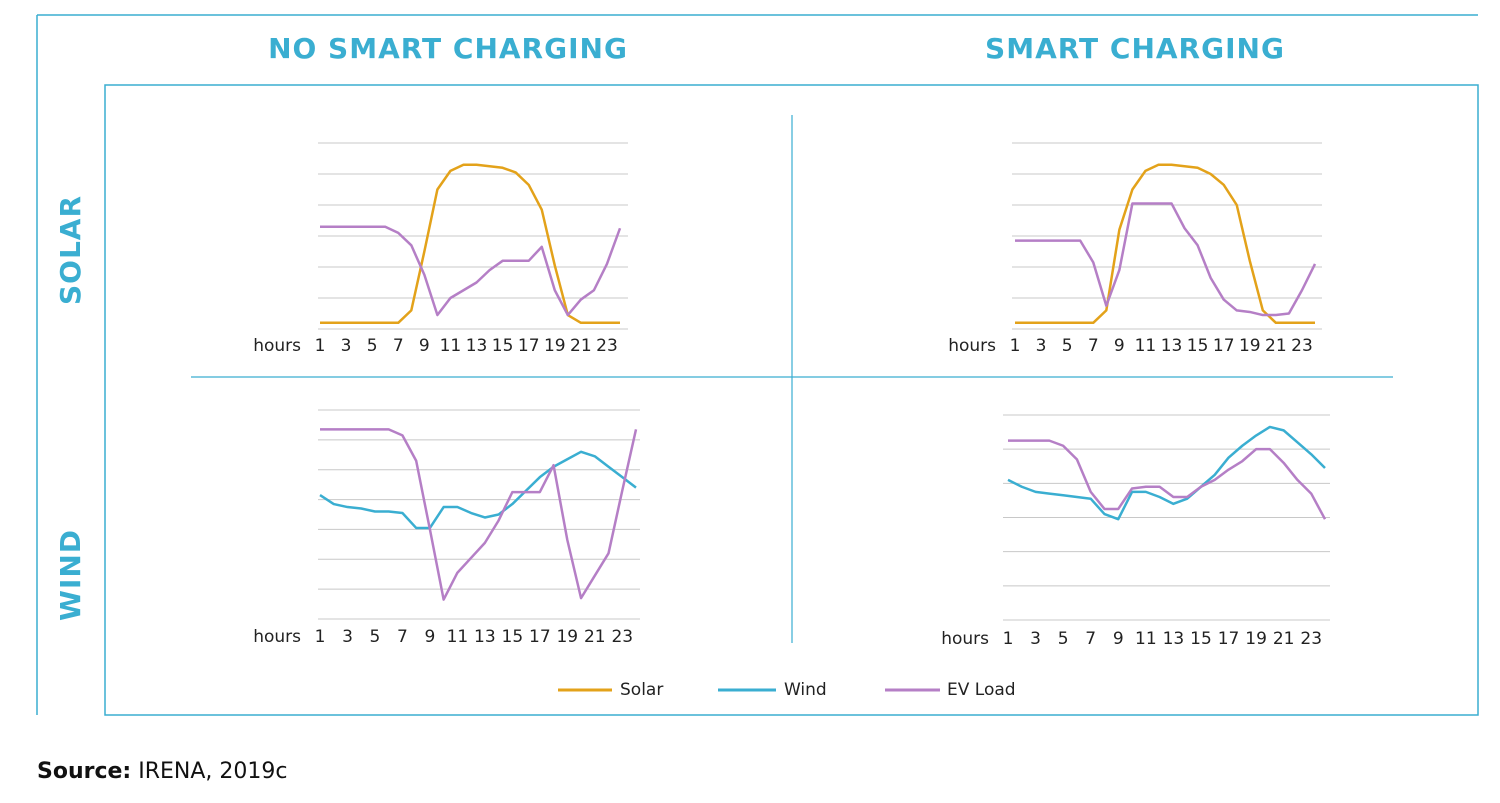 The height and width of the screenshot is (803, 1500). What do you see at coordinates (641, 690) in the screenshot?
I see `legend-label: Solar` at bounding box center [641, 690].